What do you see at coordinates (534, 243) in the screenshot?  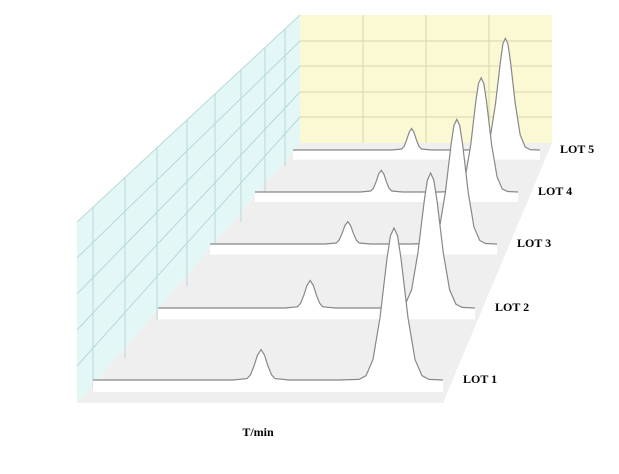 I see `series-label: LOT 3` at bounding box center [534, 243].